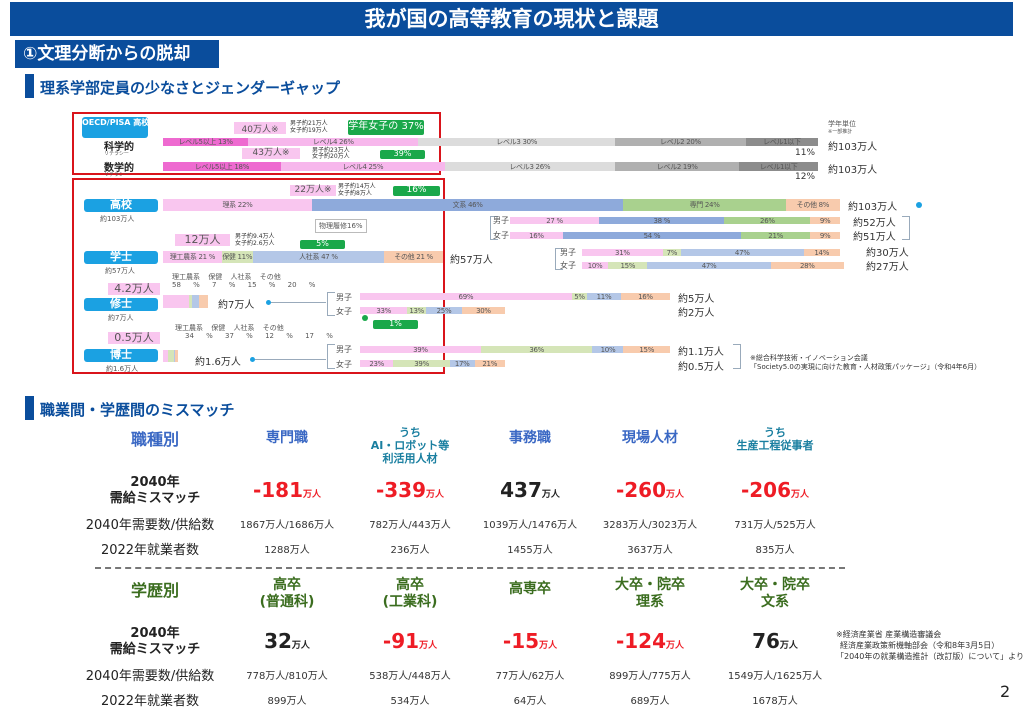 The image size is (1024, 709). What do you see at coordinates (417, 310) in the screenshot?
I see `bar-segment: 13%` at bounding box center [417, 310].